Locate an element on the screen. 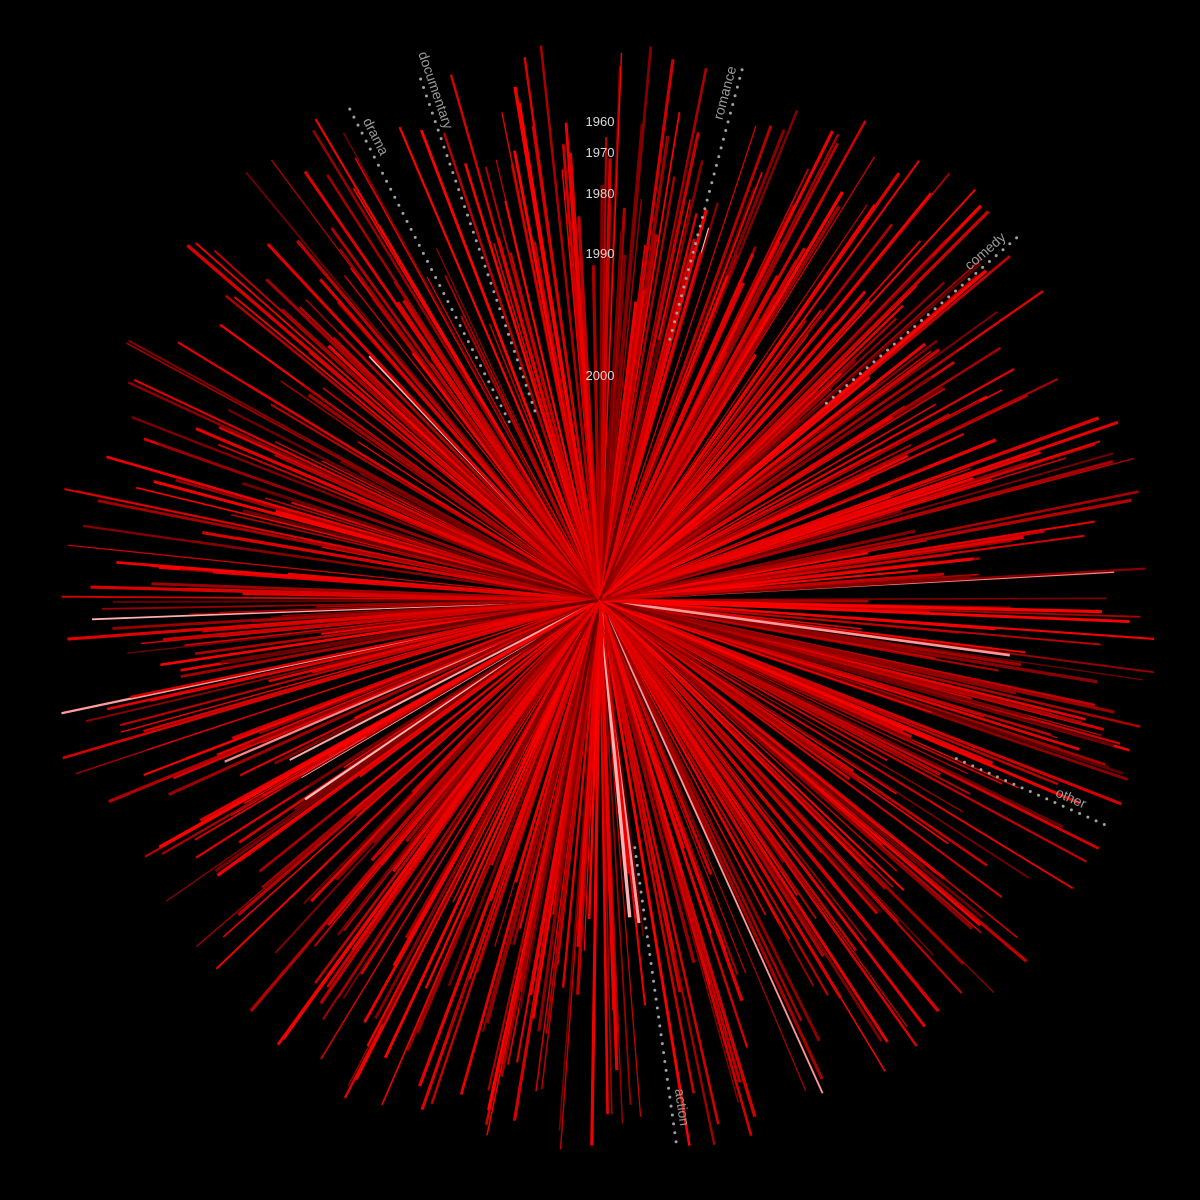 The height and width of the screenshot is (1200, 1200). genre-label-romance: romance is located at coordinates (725, 92).